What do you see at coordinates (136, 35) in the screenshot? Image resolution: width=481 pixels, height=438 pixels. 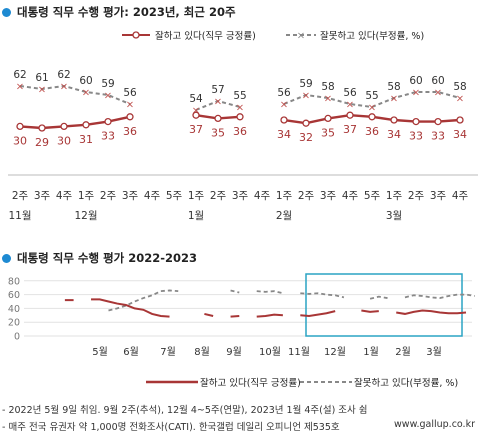 I see `legend-positive-marker` at bounding box center [136, 35].